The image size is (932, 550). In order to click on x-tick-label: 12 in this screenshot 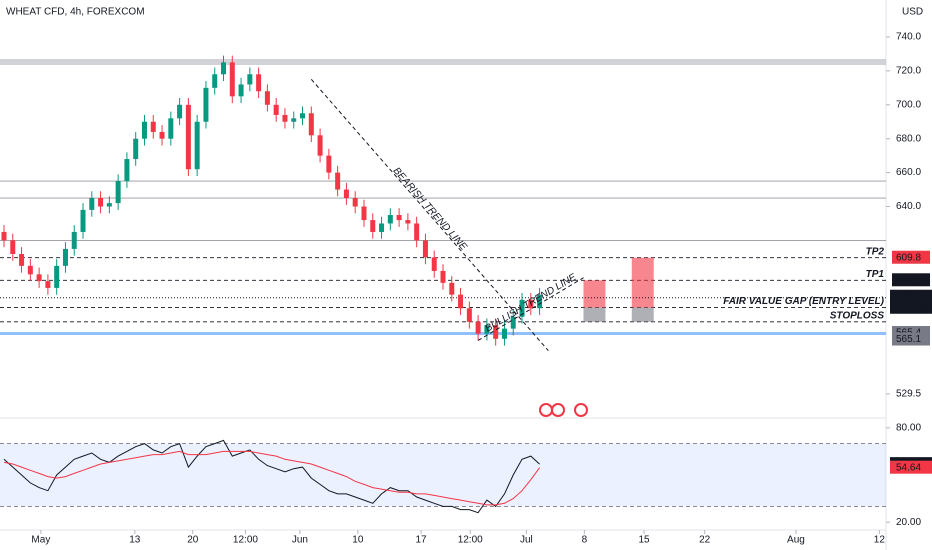, I will do `click(880, 540)`.